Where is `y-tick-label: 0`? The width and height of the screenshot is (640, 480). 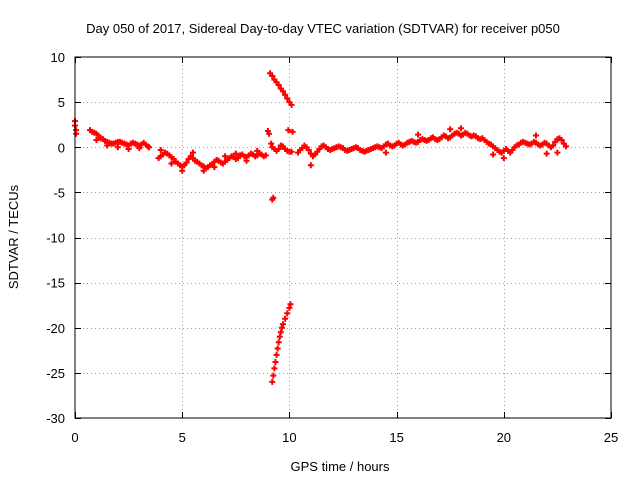
y-tick-label: 0 is located at coordinates (61, 147).